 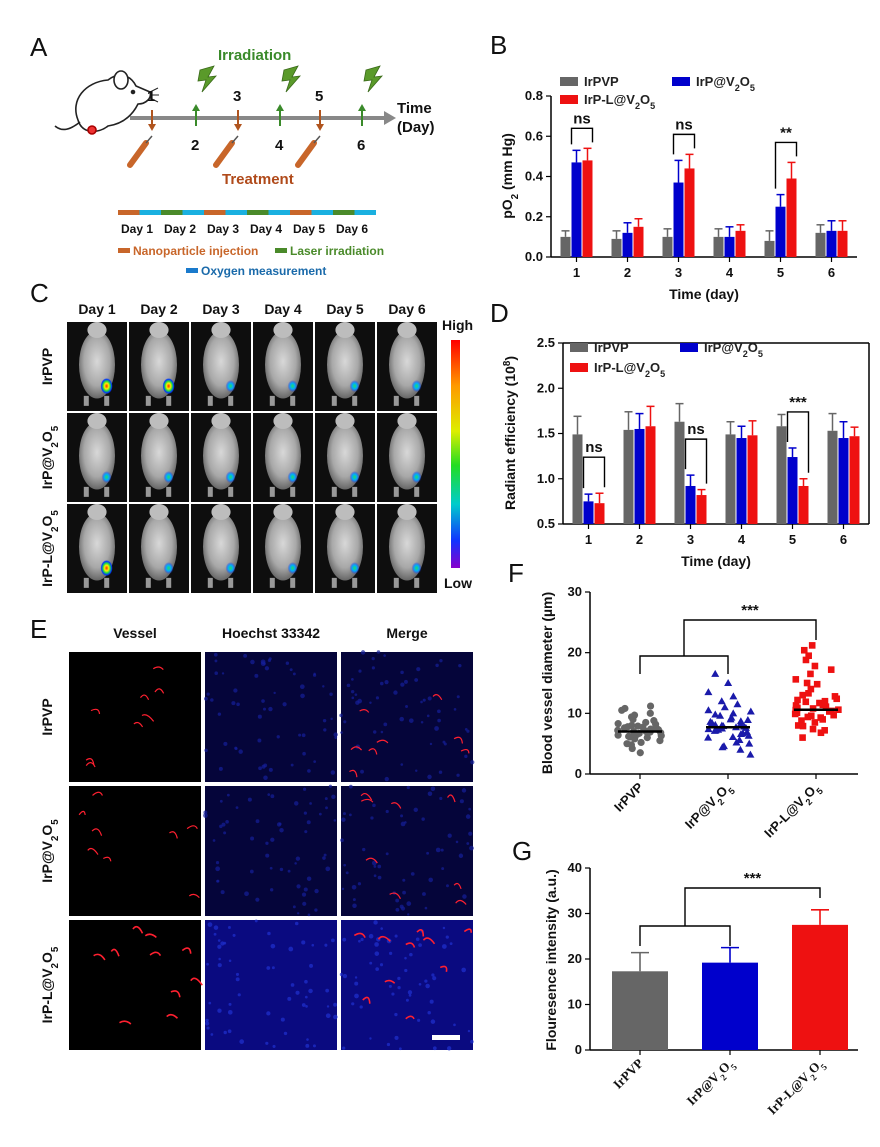 I want to click on significance-label: ns, so click(x=696, y=429).